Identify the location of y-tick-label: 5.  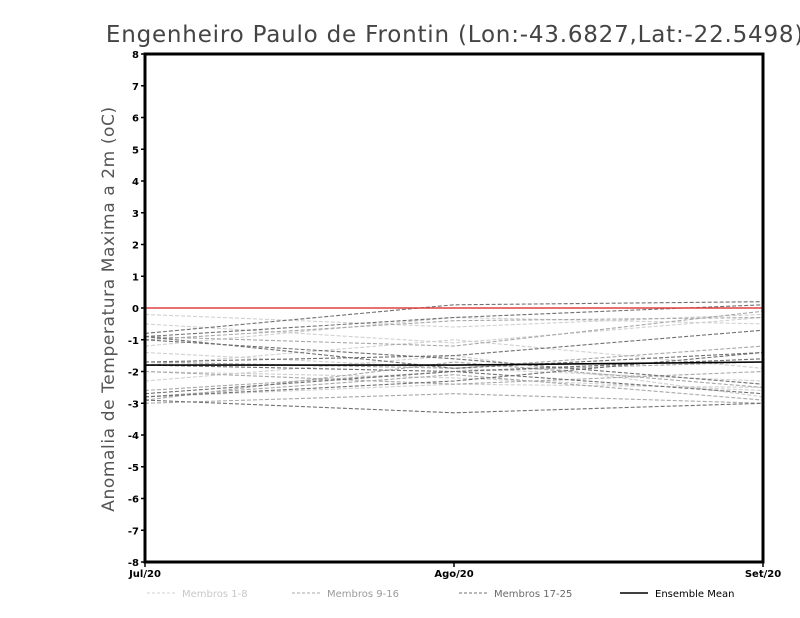
(135, 150).